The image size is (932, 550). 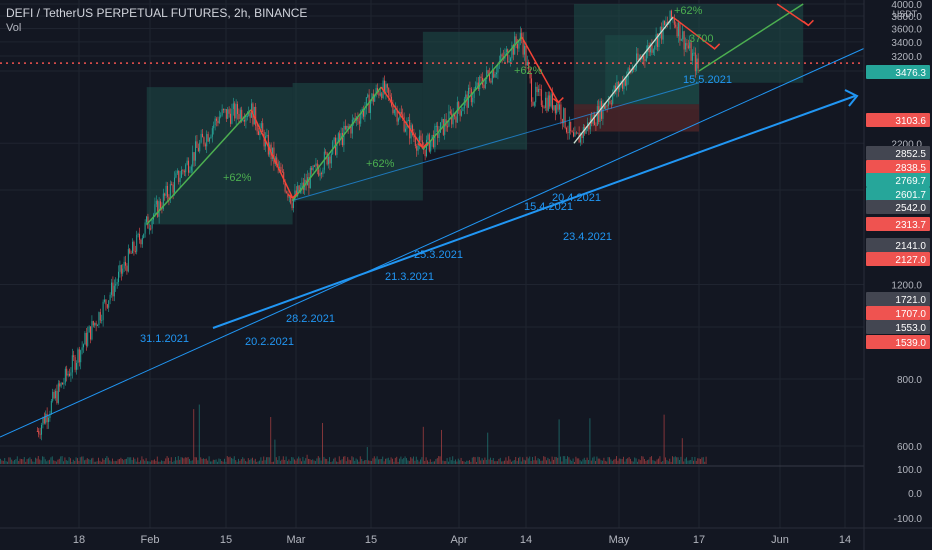 What do you see at coordinates (909, 380) in the screenshot?
I see `y-tick-label: 800.0` at bounding box center [909, 380].